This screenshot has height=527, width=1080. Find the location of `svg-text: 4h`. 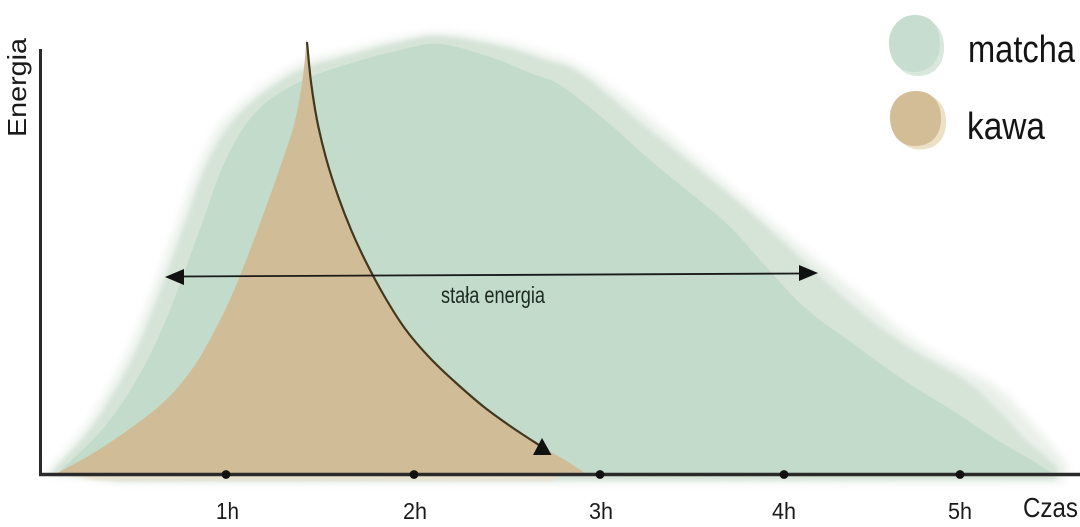

svg-text: 4h is located at coordinates (784, 511).